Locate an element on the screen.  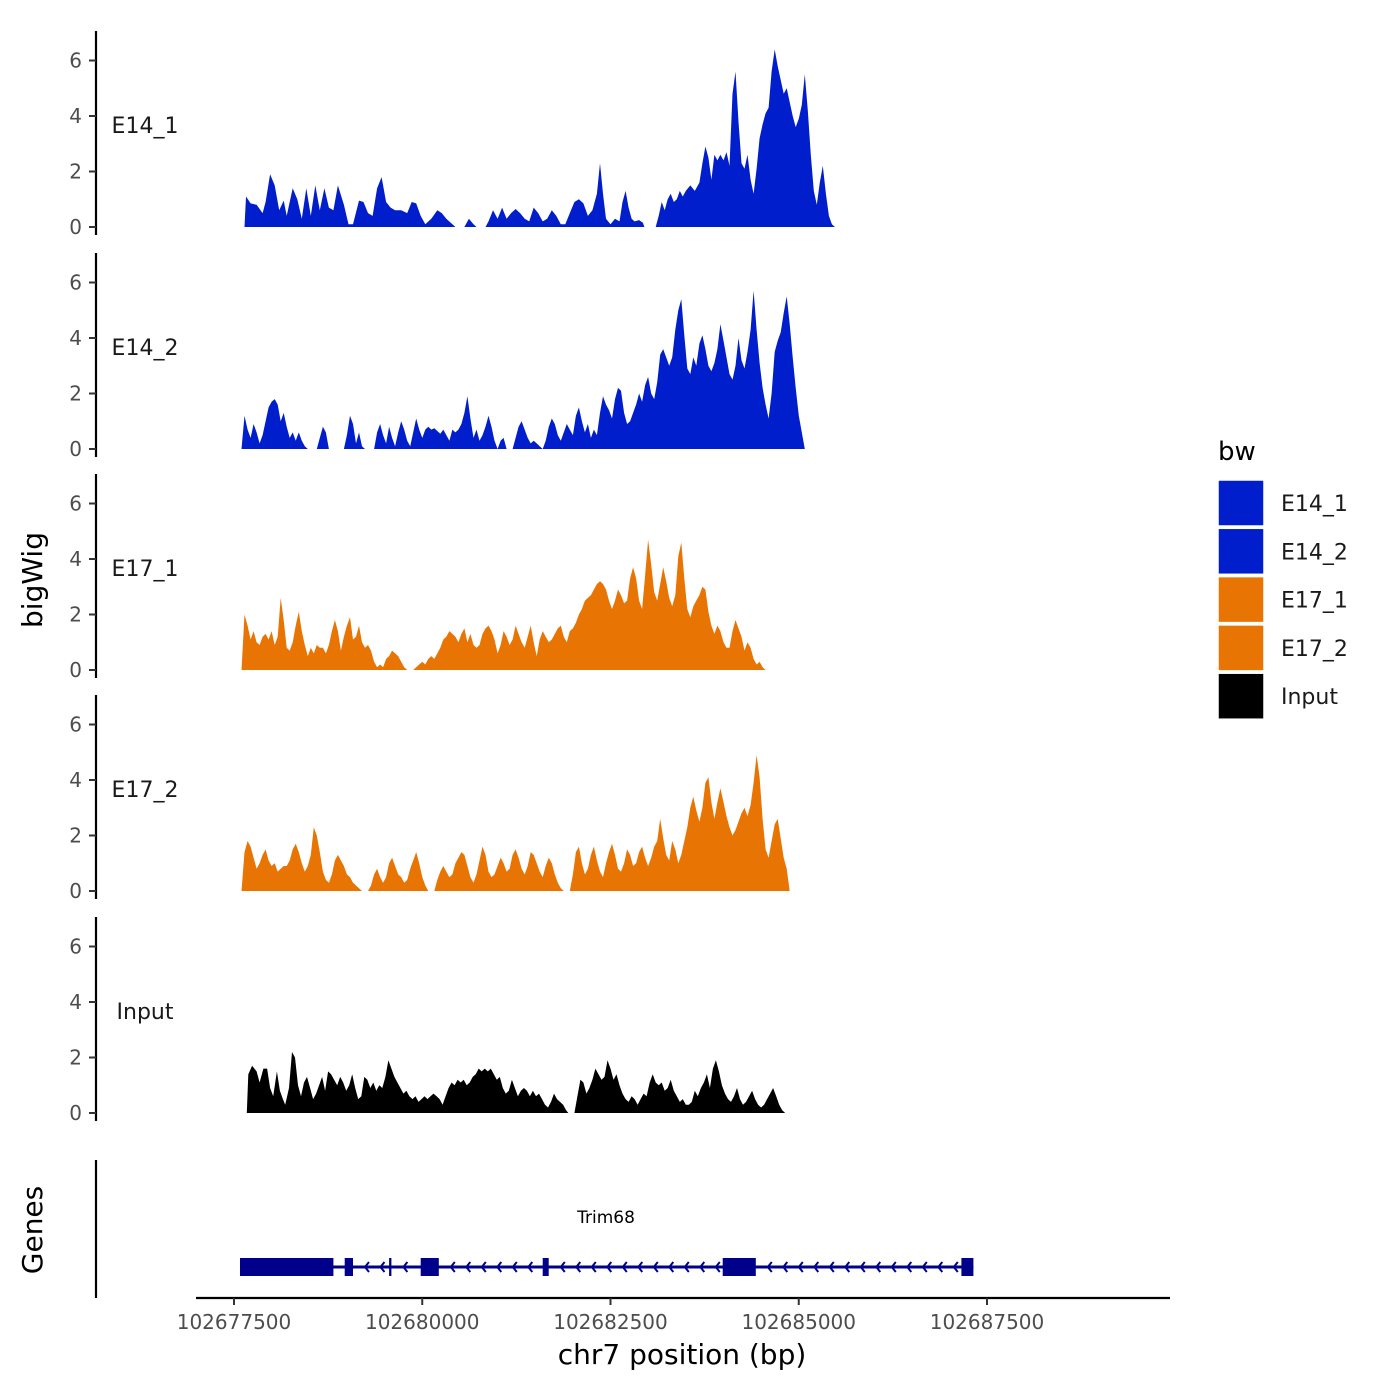
legend-item: E17_2 is located at coordinates (1282, 648).